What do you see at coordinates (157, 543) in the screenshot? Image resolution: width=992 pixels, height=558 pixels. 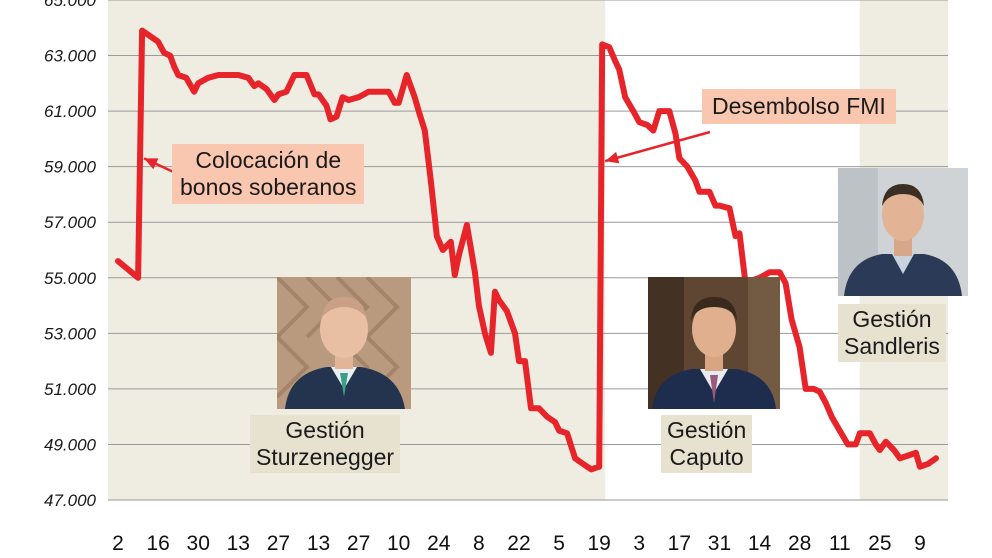 I see `x-tick-label-1: 16` at bounding box center [157, 543].